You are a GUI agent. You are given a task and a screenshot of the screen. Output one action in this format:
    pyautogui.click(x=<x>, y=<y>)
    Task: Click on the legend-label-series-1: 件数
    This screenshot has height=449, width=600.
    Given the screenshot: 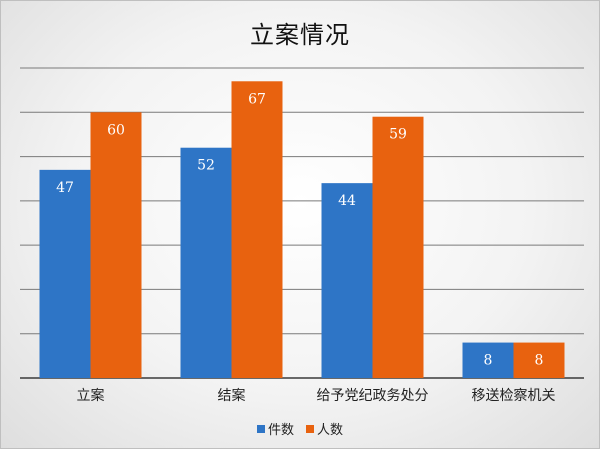 What is the action you would take?
    pyautogui.click(x=280, y=430)
    